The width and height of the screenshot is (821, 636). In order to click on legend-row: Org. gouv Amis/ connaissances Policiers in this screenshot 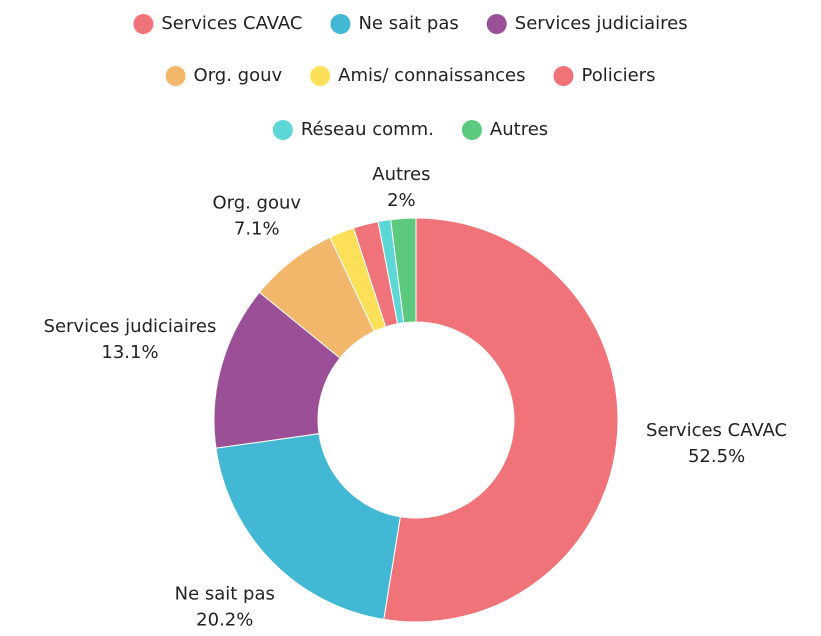, I will do `click(410, 75)`.